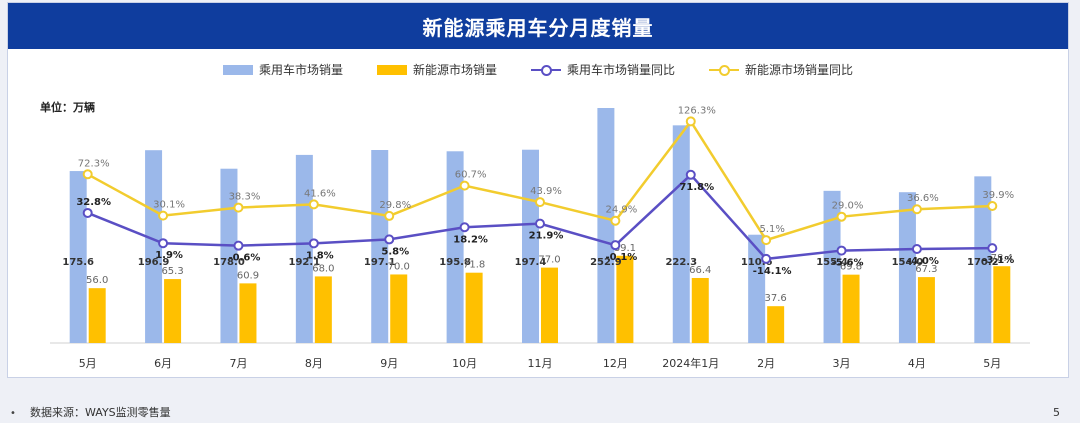 Image resolution: width=1080 pixels, height=423 pixels. What do you see at coordinates (681, 262) in the screenshot?
I see `bar-pv-sales-label: 222.3` at bounding box center [681, 262].